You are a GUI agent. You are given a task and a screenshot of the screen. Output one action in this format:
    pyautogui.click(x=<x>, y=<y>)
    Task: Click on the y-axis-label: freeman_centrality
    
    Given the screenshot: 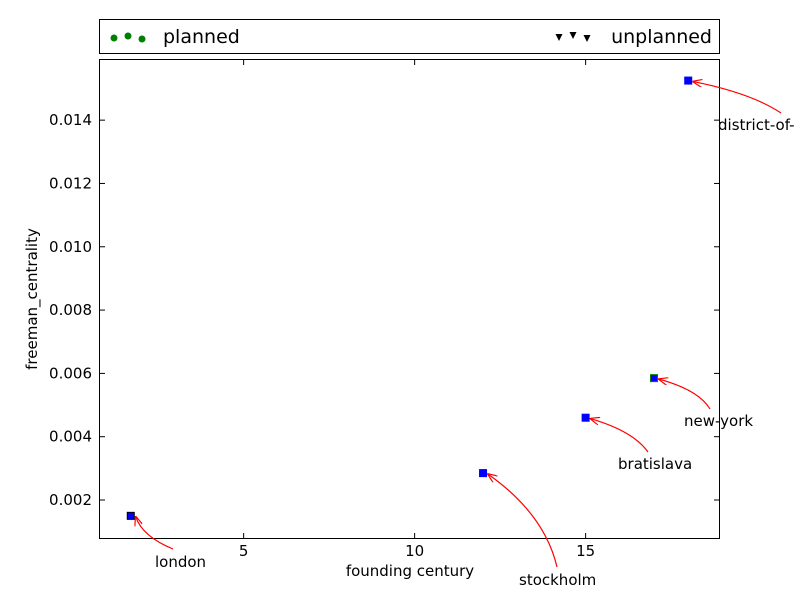 What is the action you would take?
    pyautogui.click(x=32, y=299)
    